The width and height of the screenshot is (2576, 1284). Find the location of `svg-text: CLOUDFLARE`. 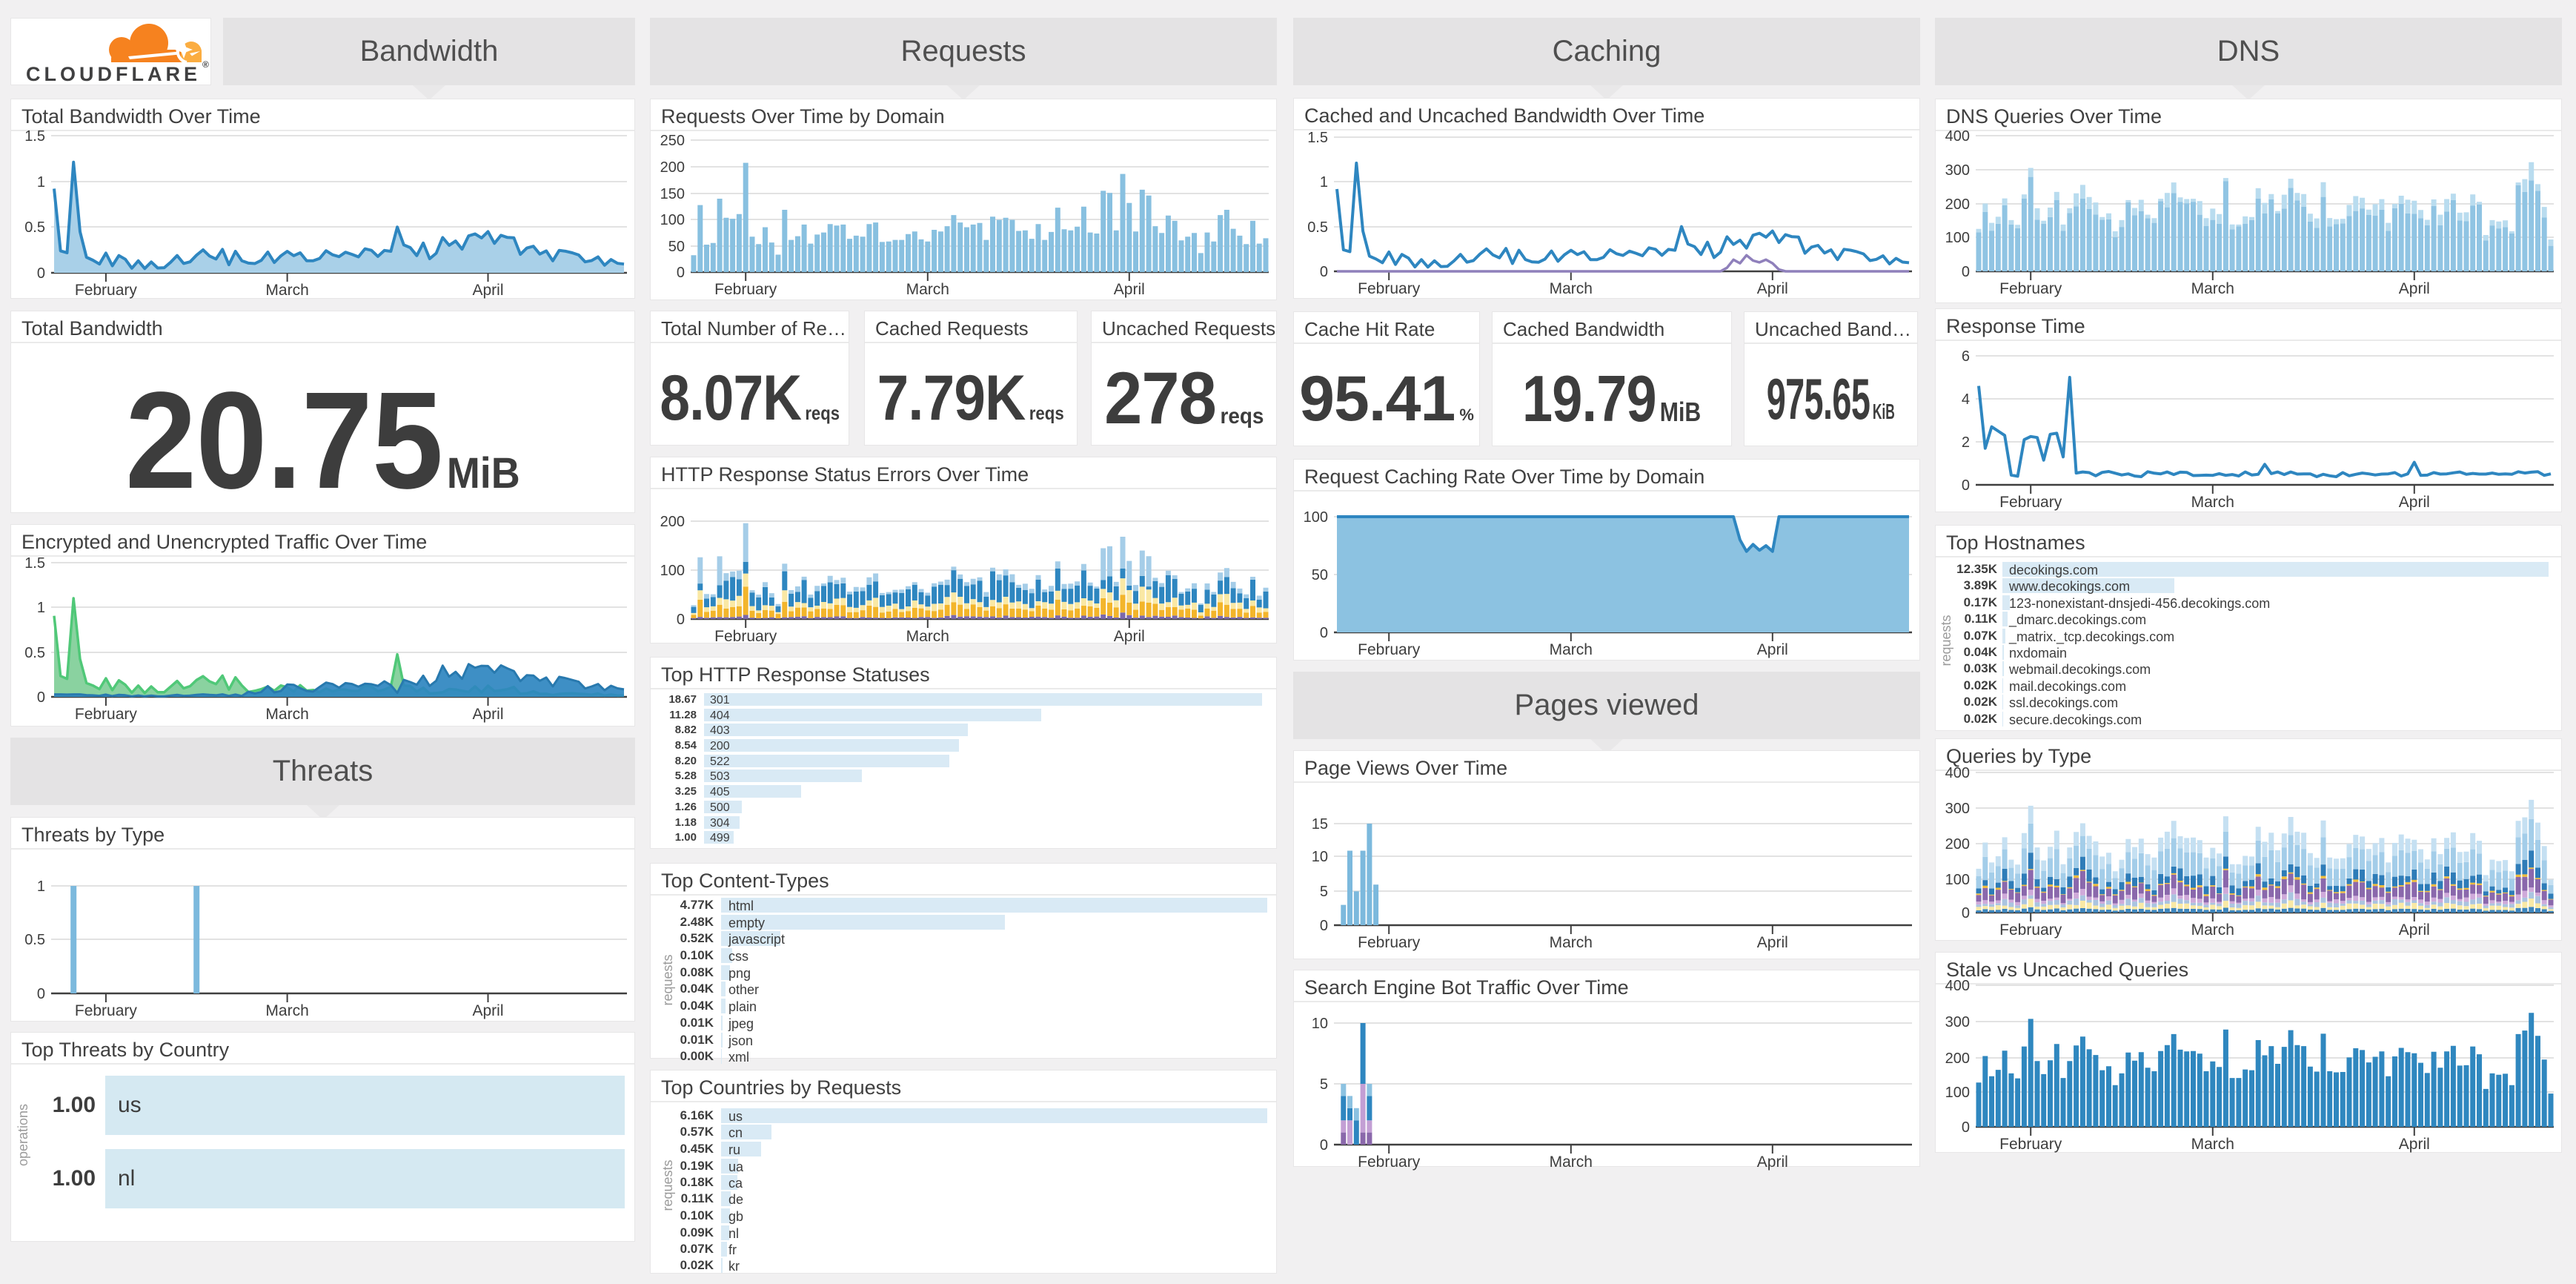

svg-text: CLOUDFLARE is located at coordinates (114, 74).